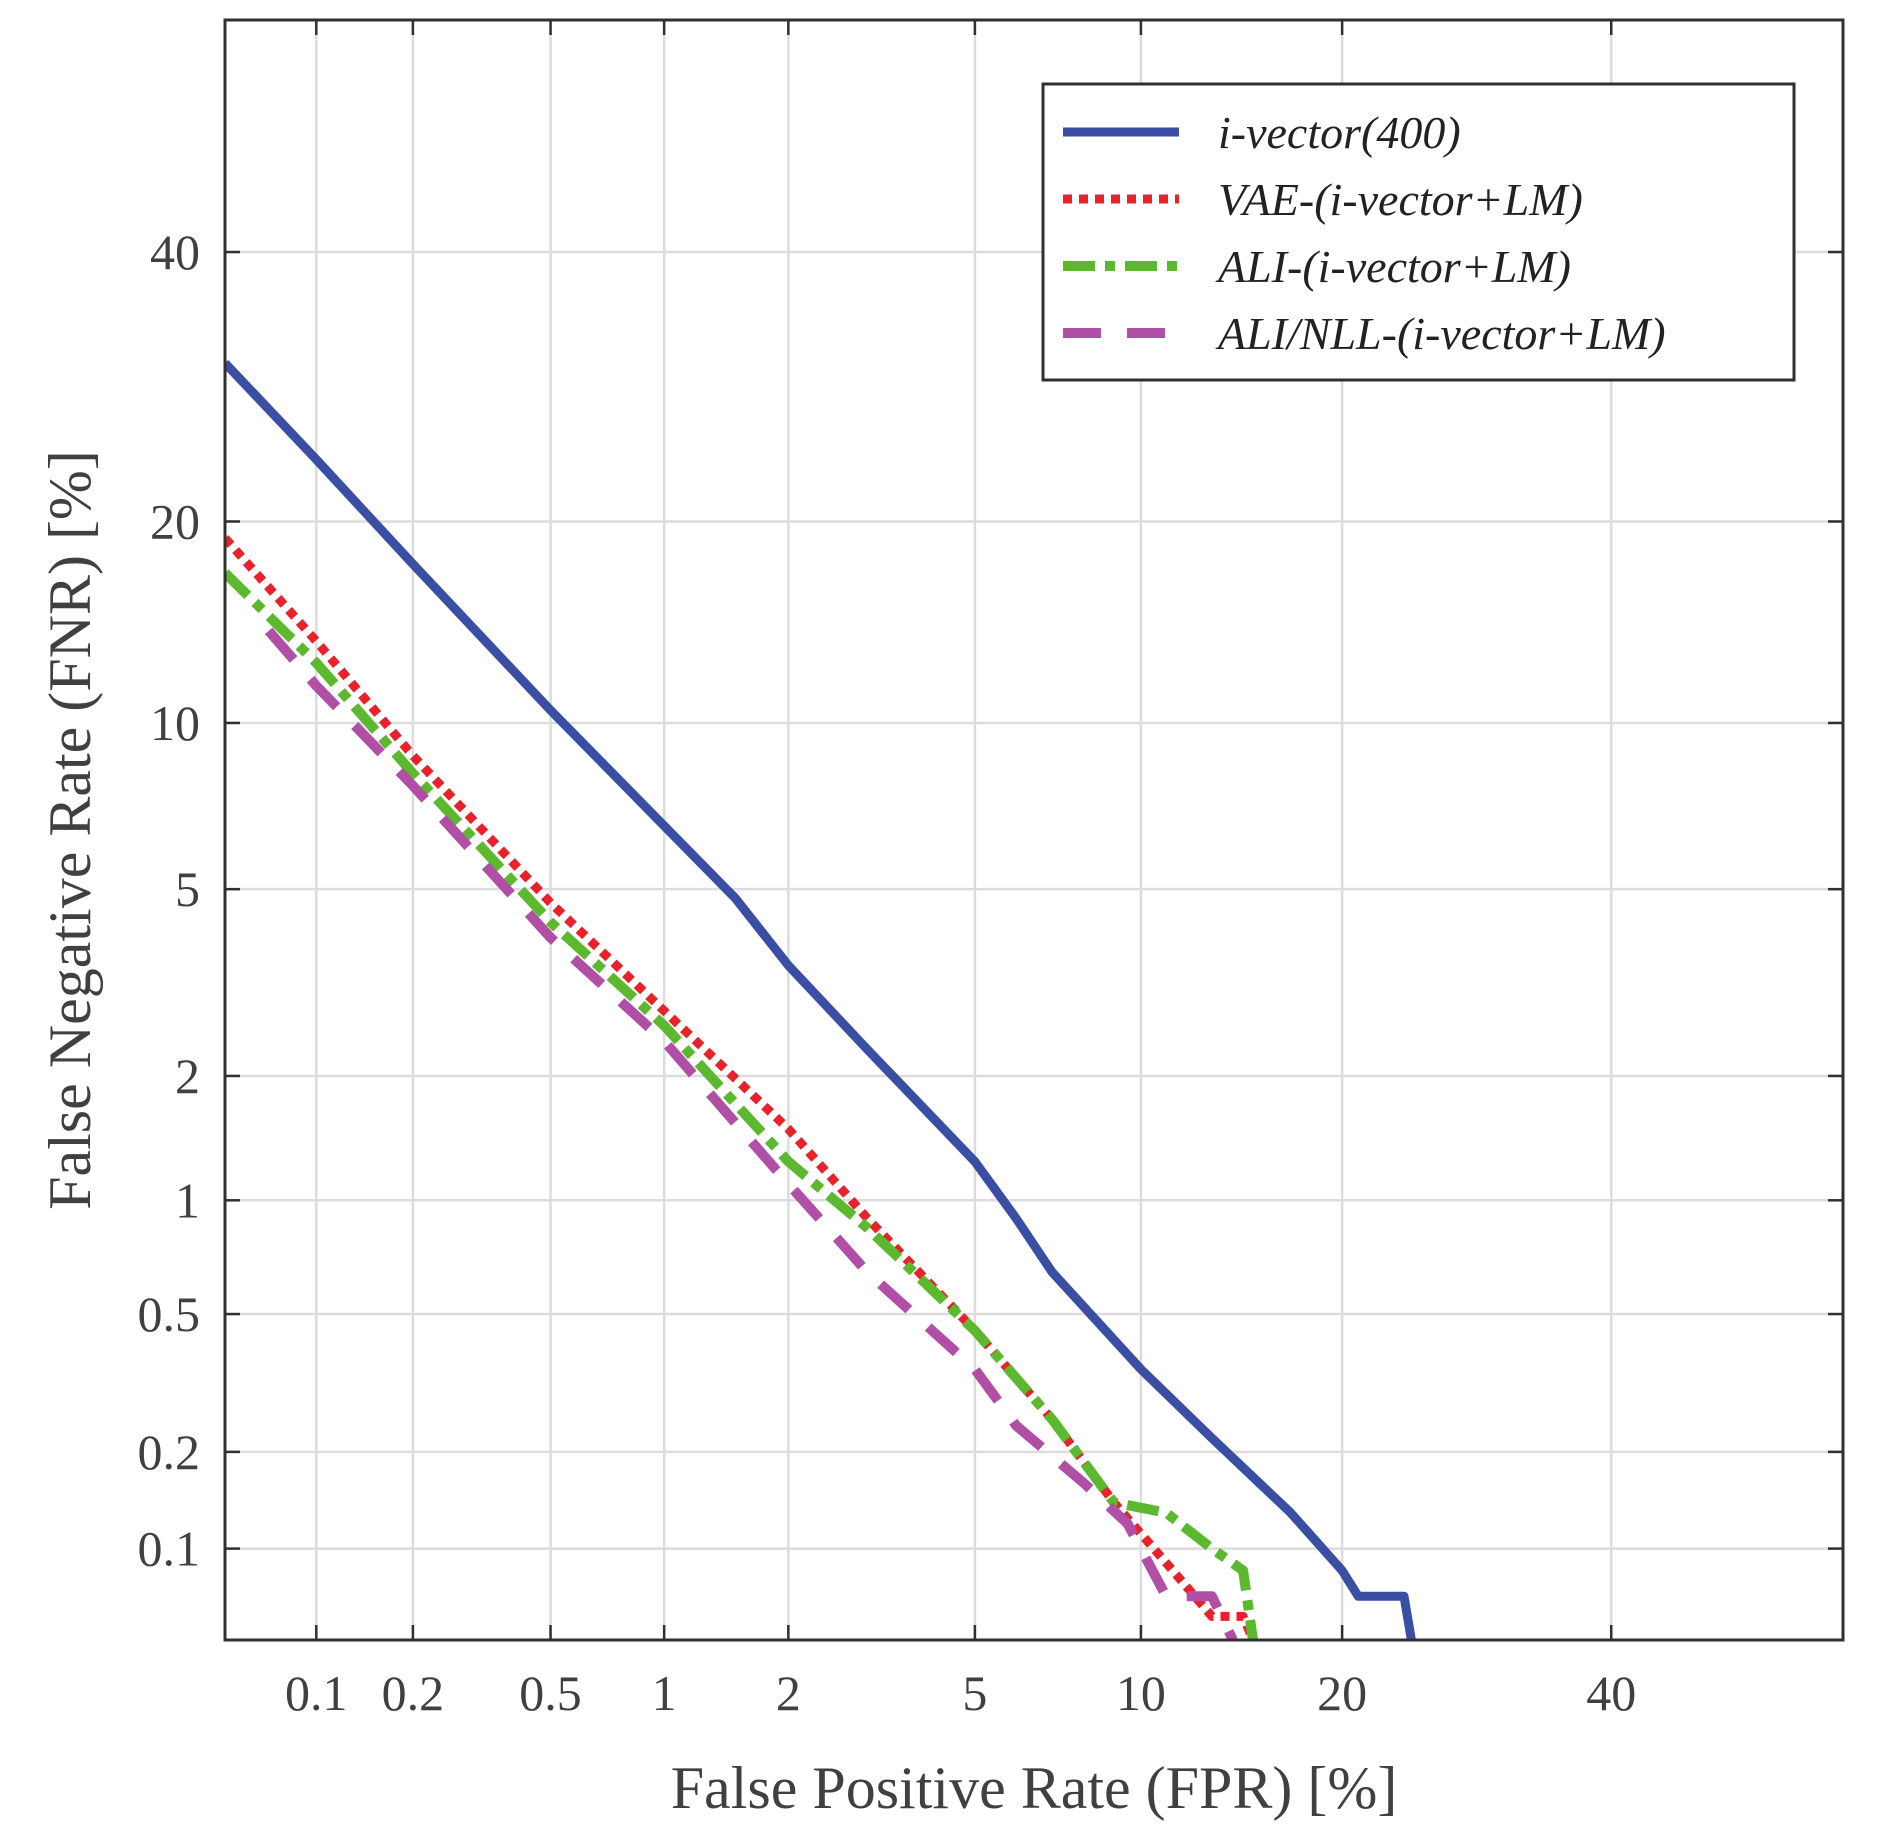 This screenshot has width=1881, height=1833. Describe the element at coordinates (1393, 266) in the screenshot. I see `legend-entry-label: ALI-(i-vector+LM)` at that location.